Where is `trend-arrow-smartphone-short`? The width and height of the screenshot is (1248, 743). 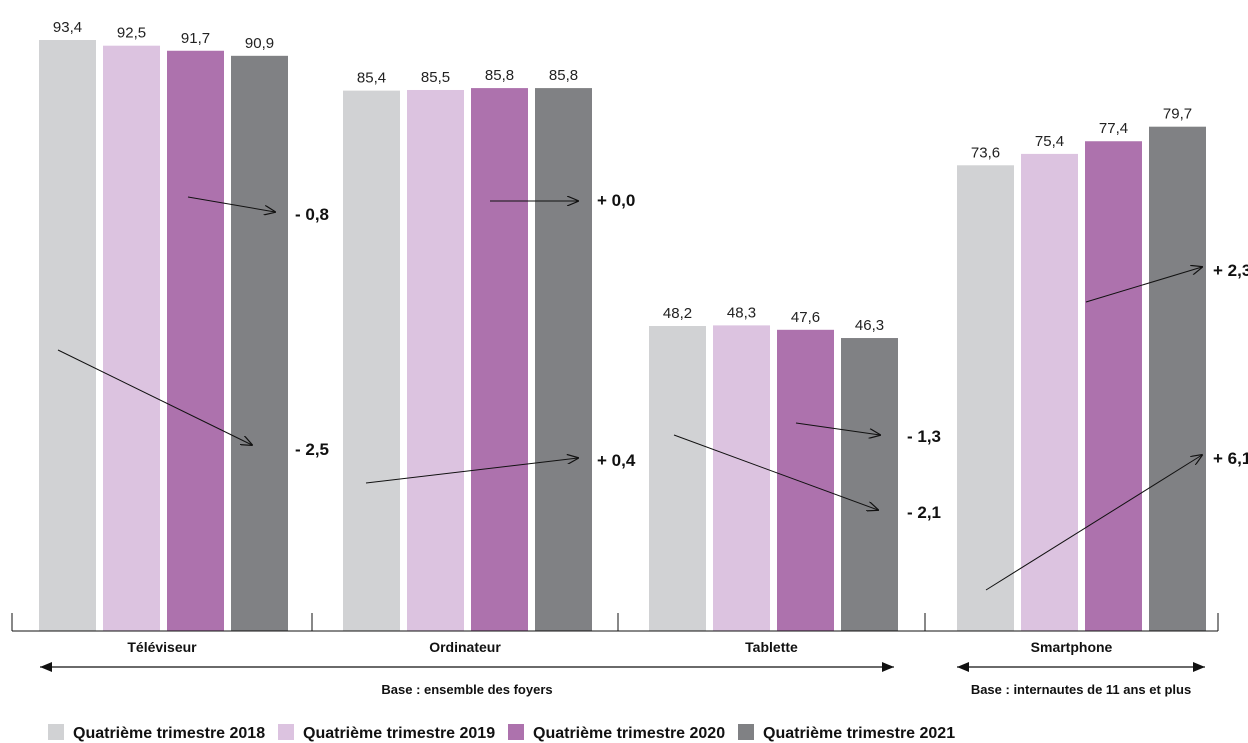 trend-arrow-smartphone-short is located at coordinates (1143, 285).